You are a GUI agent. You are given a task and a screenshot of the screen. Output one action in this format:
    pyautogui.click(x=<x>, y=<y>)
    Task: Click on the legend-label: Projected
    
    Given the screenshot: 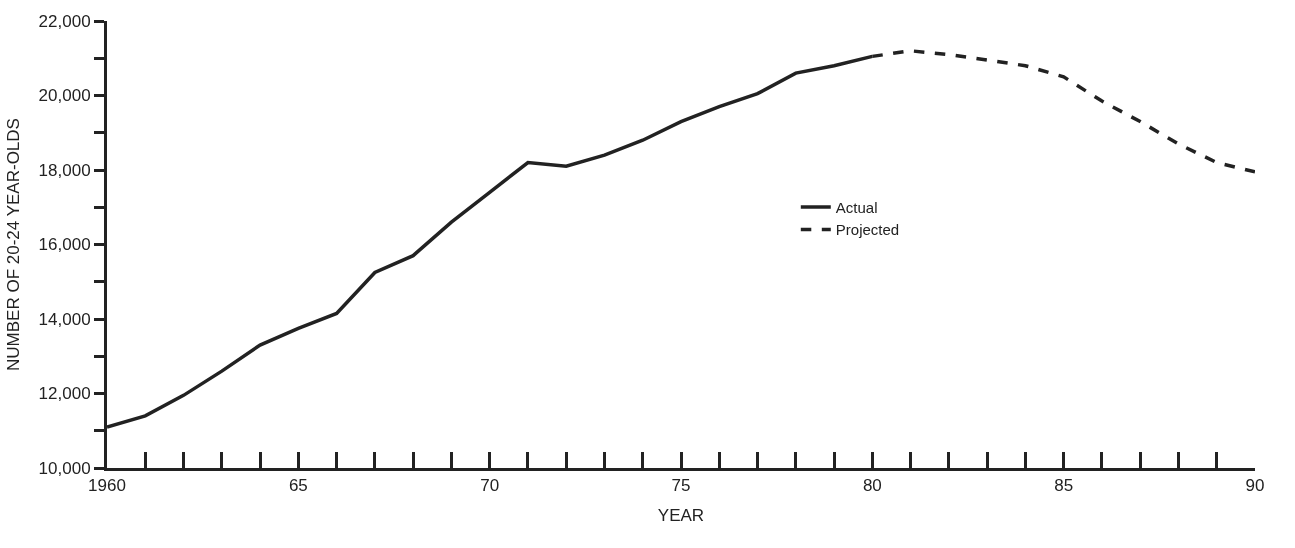 What is the action you would take?
    pyautogui.click(x=867, y=230)
    